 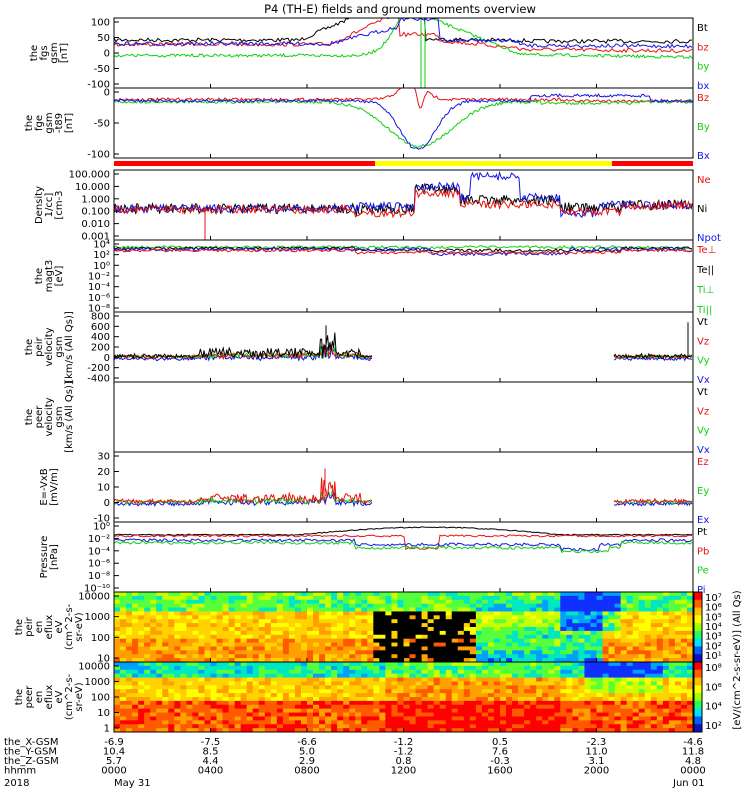 I want to click on ylabel-line: [km/s (All Qs)], so click(x=69, y=417).